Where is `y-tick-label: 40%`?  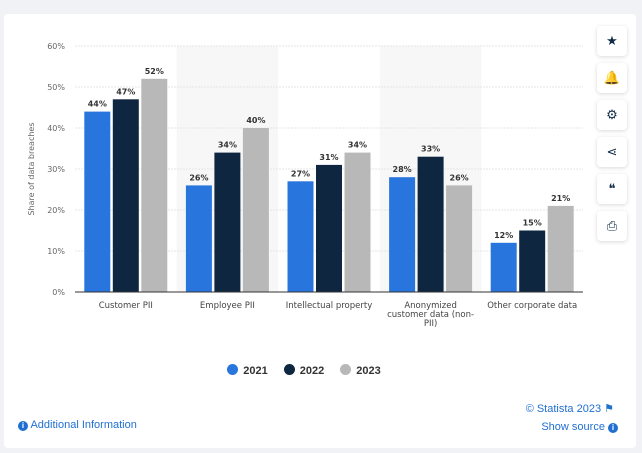
y-tick-label: 40% is located at coordinates (56, 128).